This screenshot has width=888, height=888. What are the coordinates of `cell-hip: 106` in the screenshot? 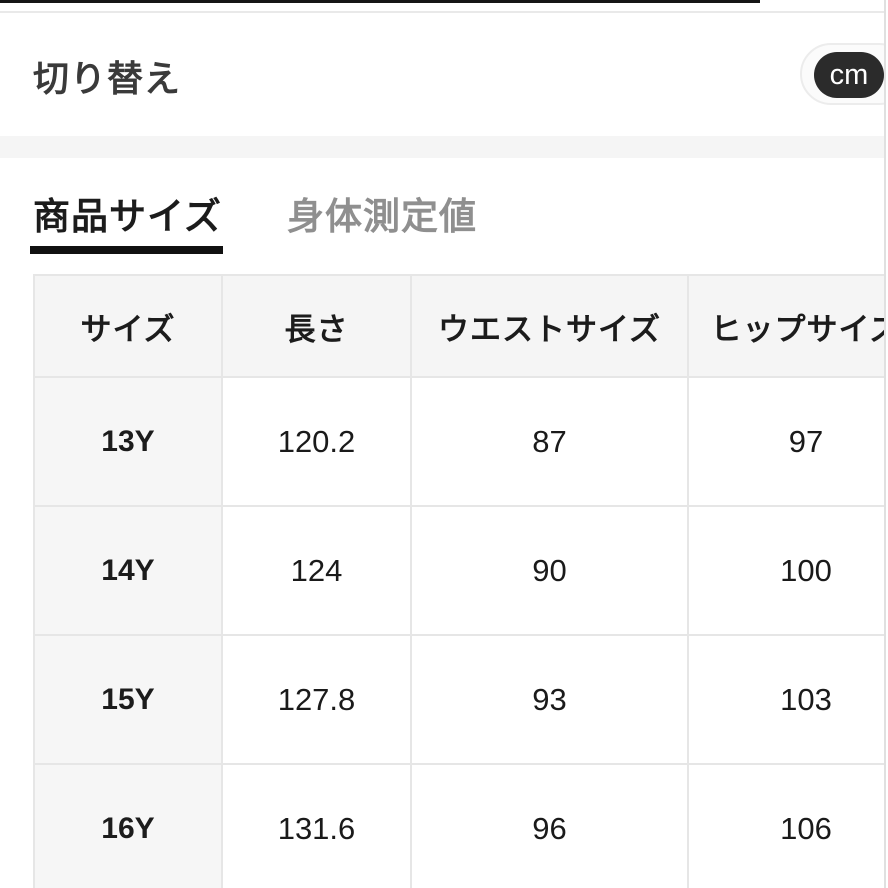 It's located at (785, 825).